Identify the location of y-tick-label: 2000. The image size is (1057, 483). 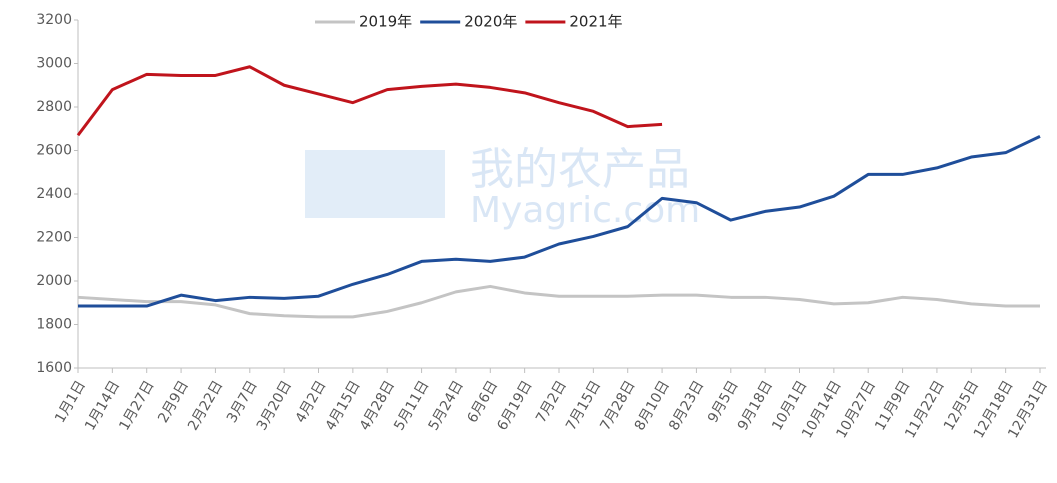
(54, 281).